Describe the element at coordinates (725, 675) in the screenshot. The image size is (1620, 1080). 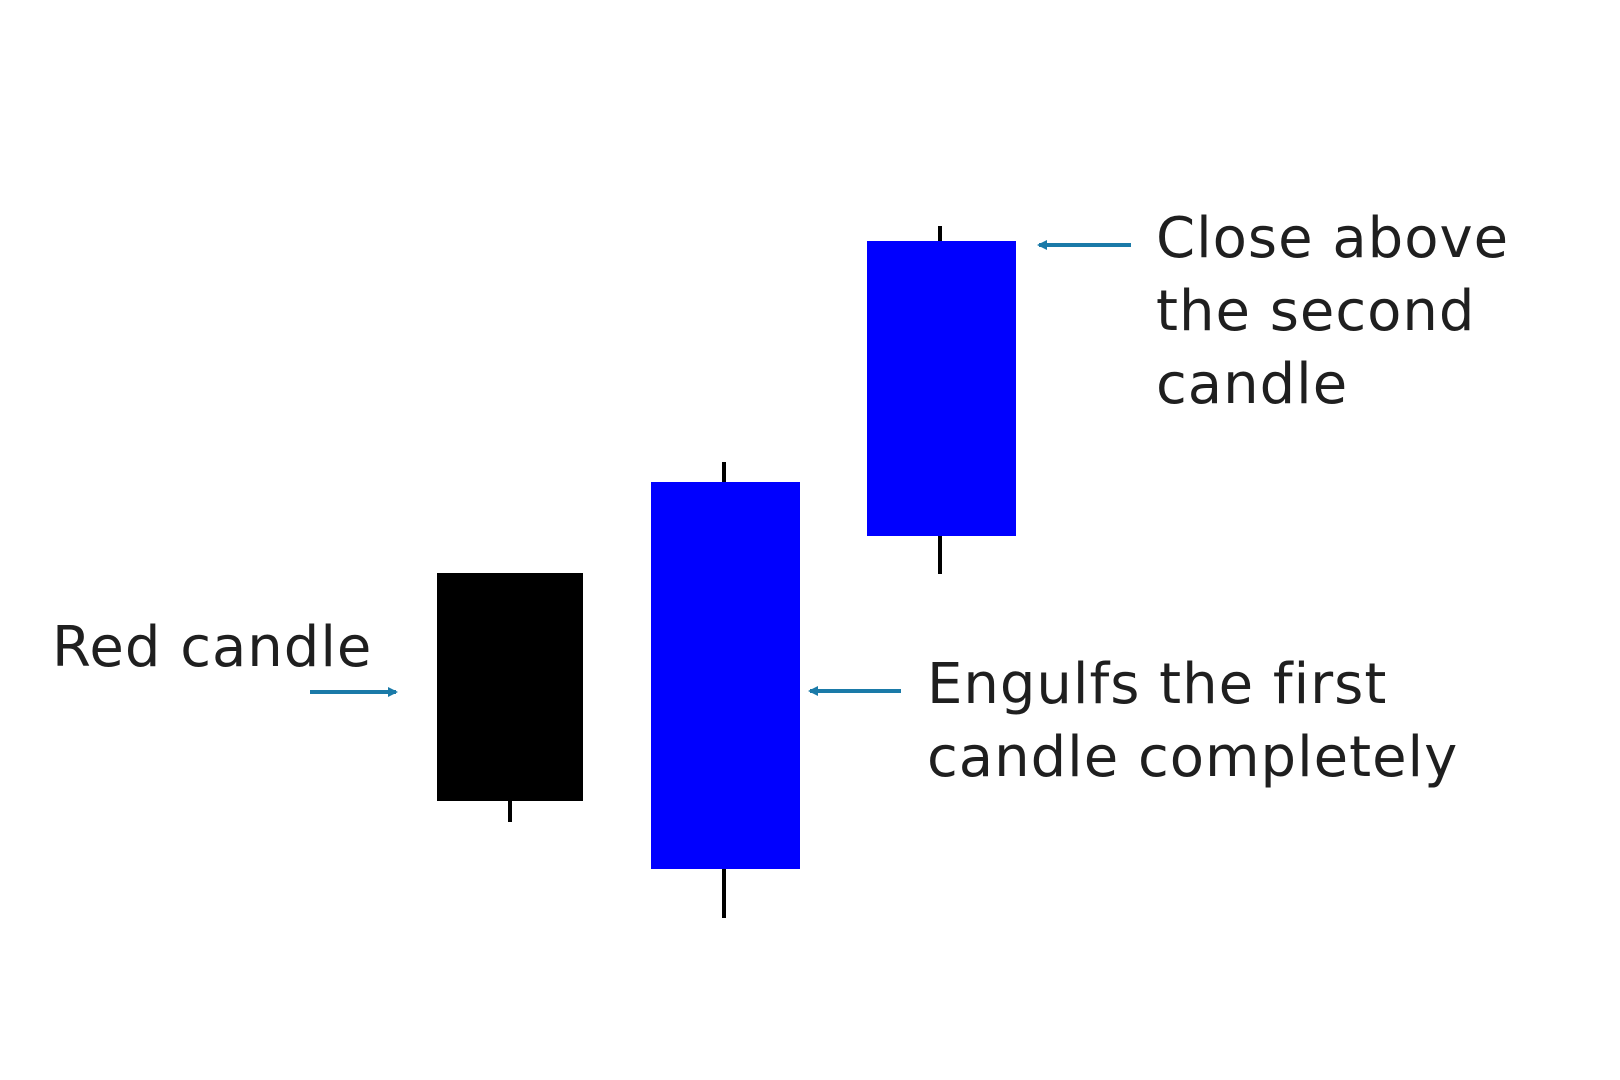
I see `candle-second-body` at that location.